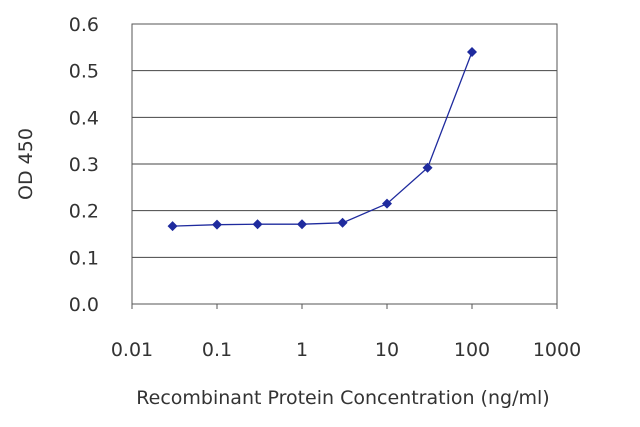 The image size is (640, 427). What do you see at coordinates (84, 258) in the screenshot?
I see `y-tick-label: 0.1` at bounding box center [84, 258].